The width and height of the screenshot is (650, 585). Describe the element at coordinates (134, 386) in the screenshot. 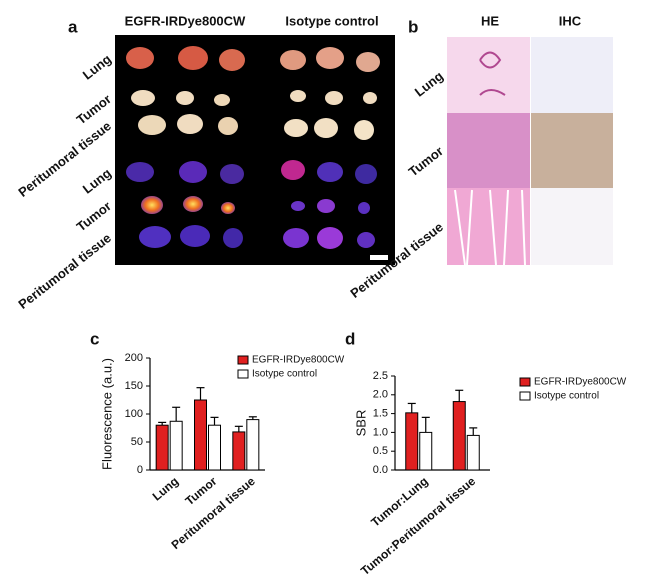

I see `y-tick-label: 150` at that location.